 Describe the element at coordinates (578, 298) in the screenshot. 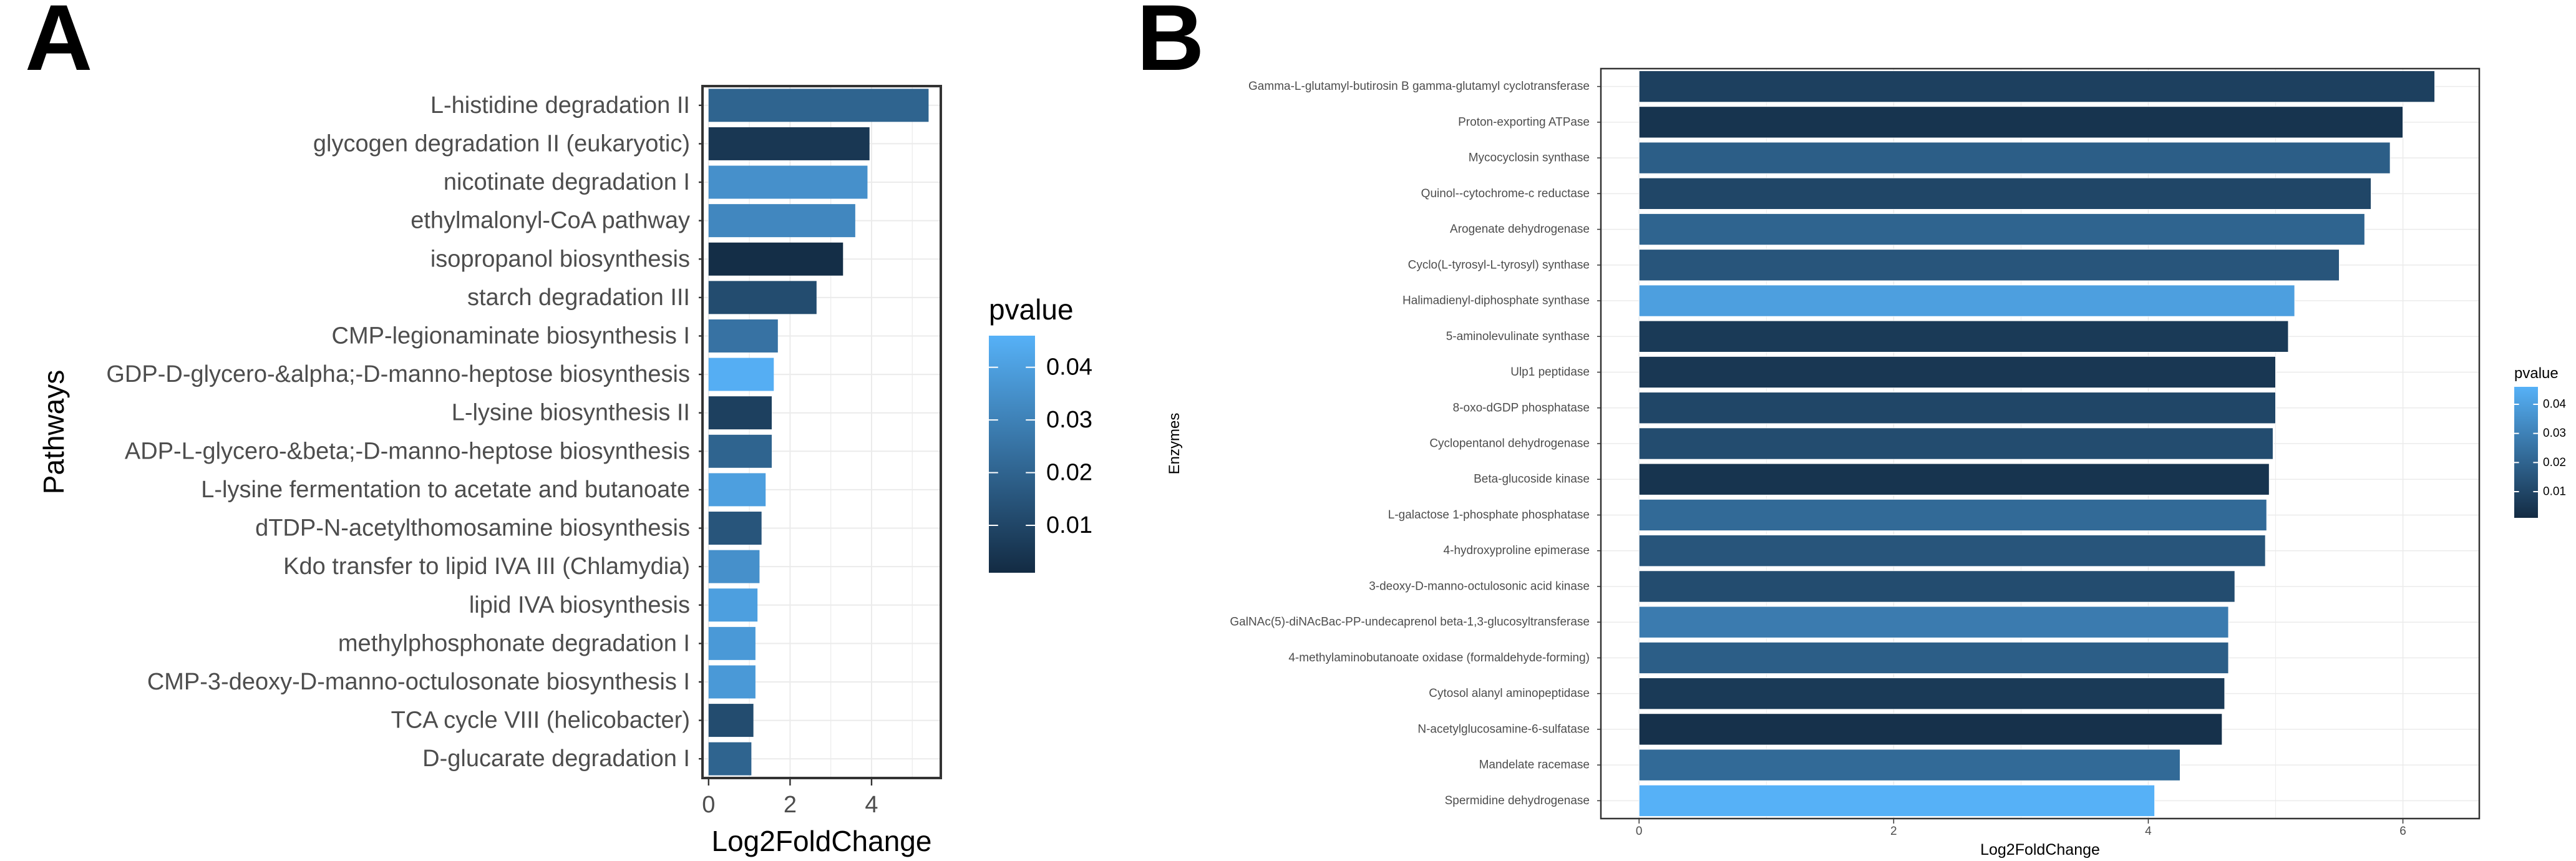

I see `category-label: starch degradation III` at that location.